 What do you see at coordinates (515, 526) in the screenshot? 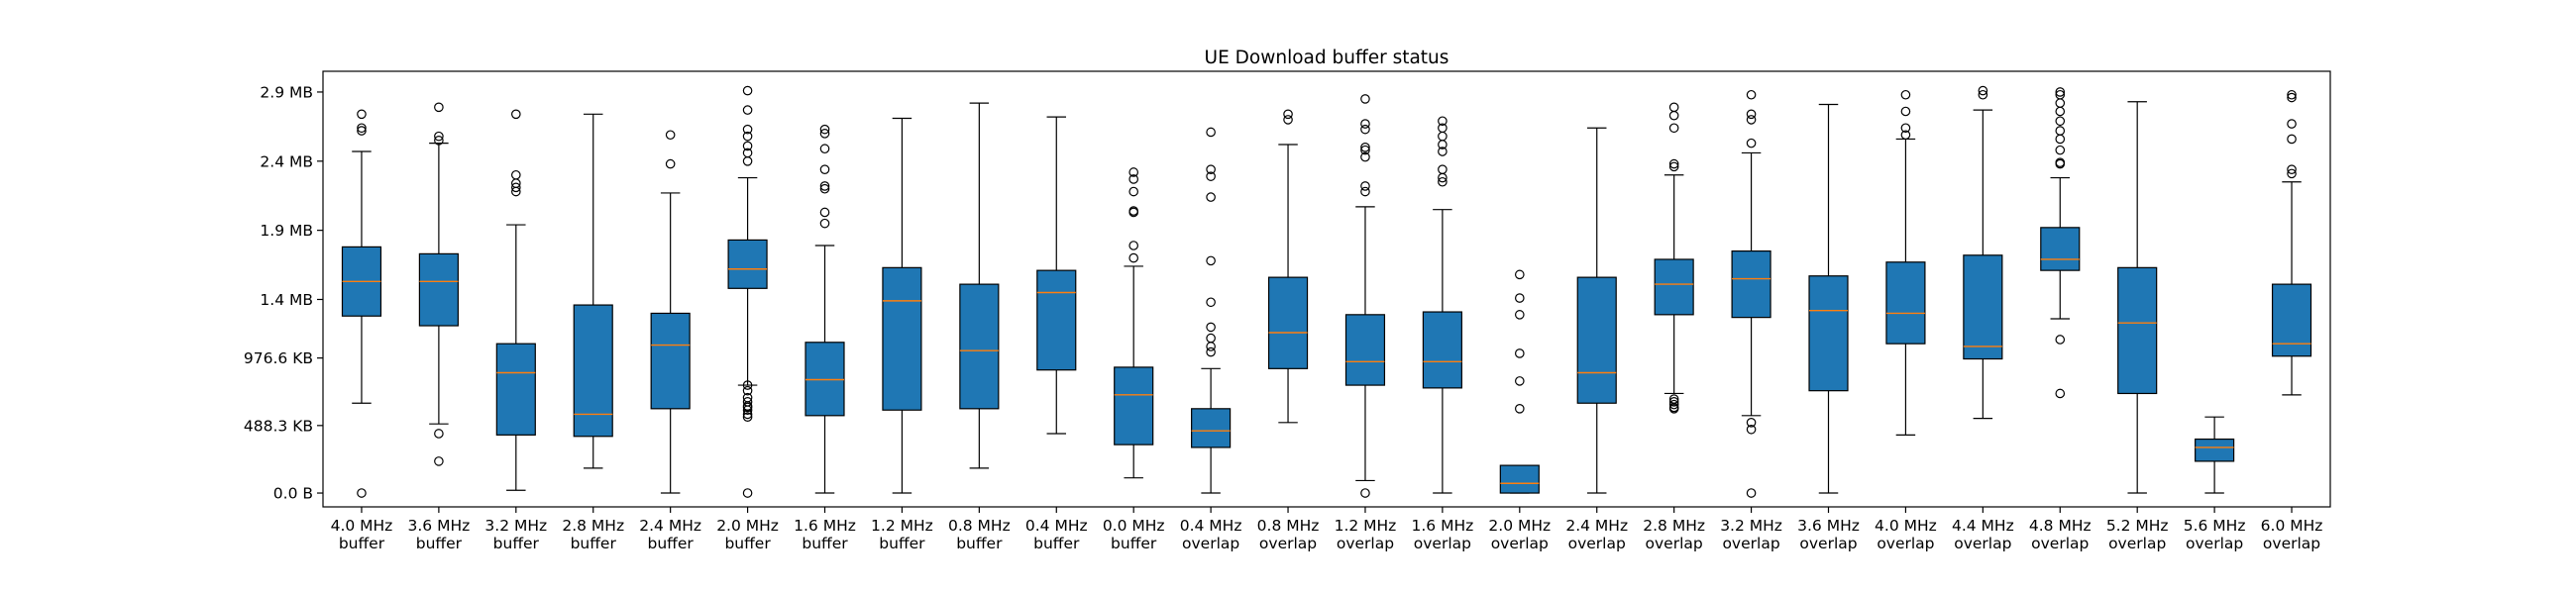
I see `x-tick-label: 3.2 MHz` at bounding box center [515, 526].